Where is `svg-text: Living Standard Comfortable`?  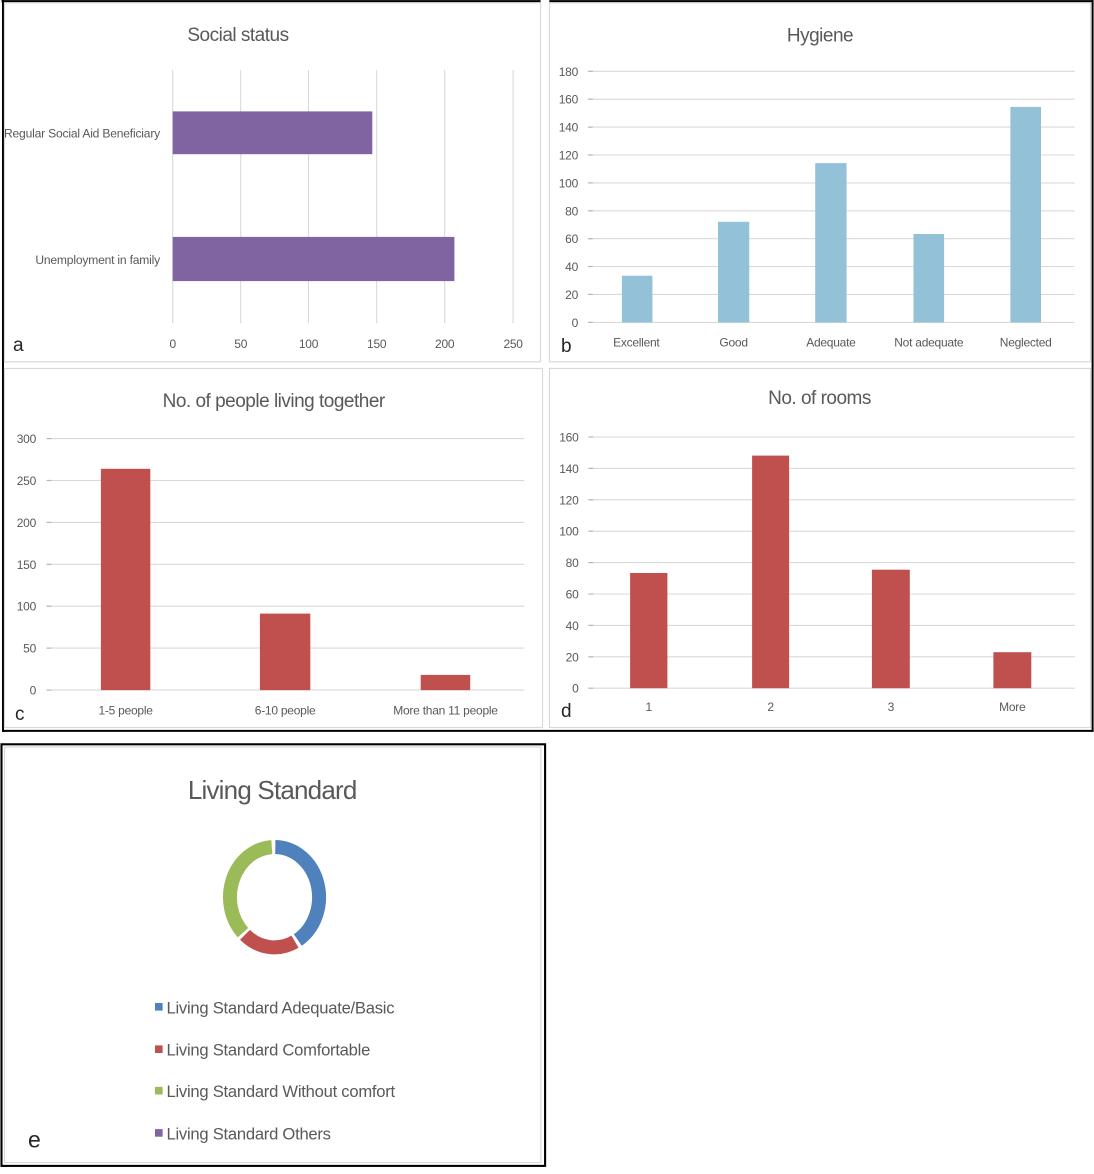 svg-text: Living Standard Comfortable is located at coordinates (269, 1050).